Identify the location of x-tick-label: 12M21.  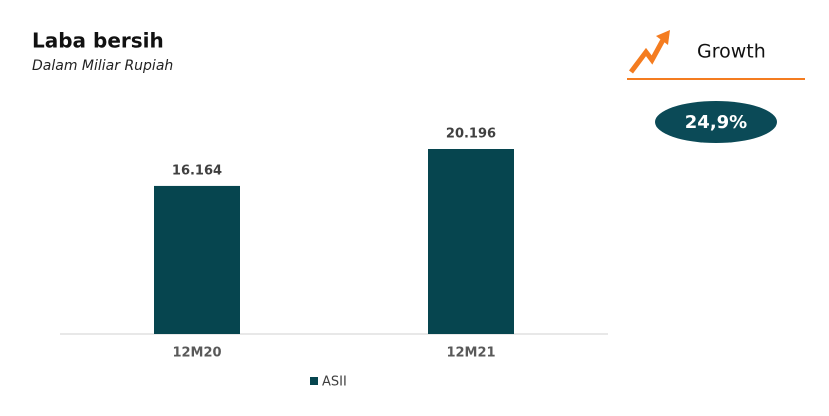
(470, 353).